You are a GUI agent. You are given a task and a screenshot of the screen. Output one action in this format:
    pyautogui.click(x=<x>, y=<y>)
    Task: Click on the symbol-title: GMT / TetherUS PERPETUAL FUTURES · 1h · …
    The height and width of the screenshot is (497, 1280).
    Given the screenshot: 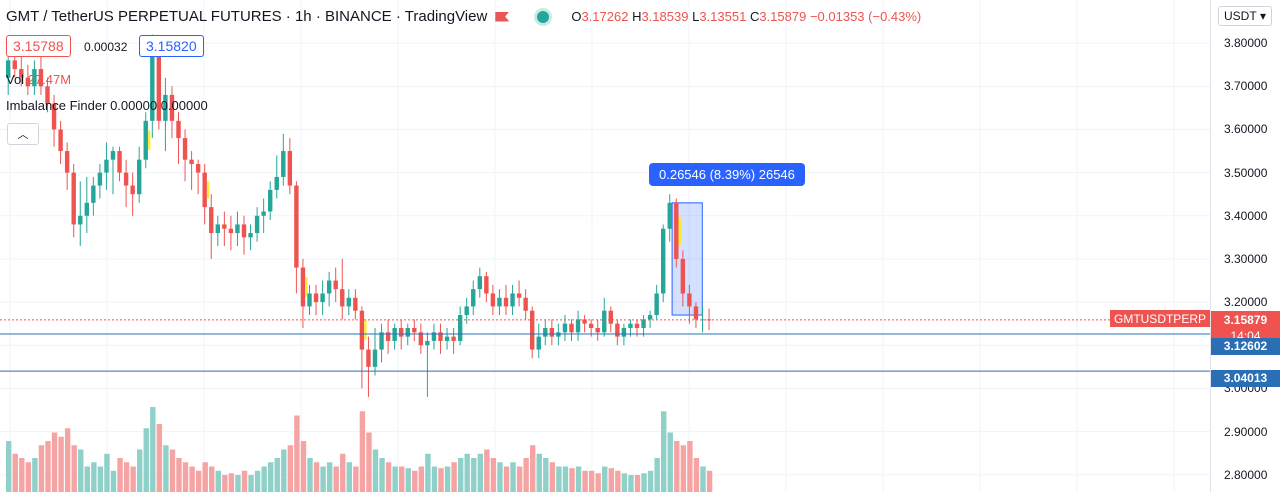 What is the action you would take?
    pyautogui.click(x=246, y=16)
    